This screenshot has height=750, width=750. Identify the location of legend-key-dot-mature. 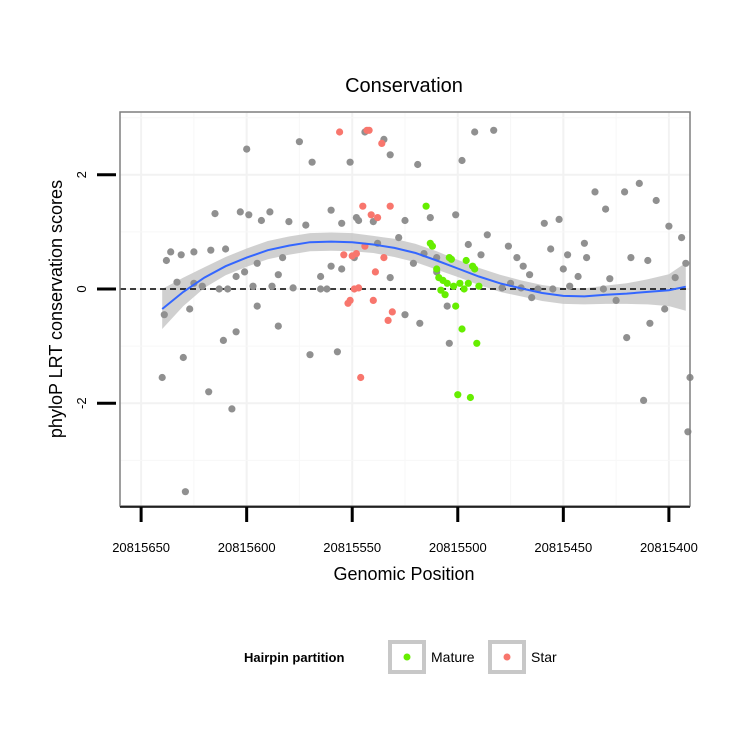
(407, 657).